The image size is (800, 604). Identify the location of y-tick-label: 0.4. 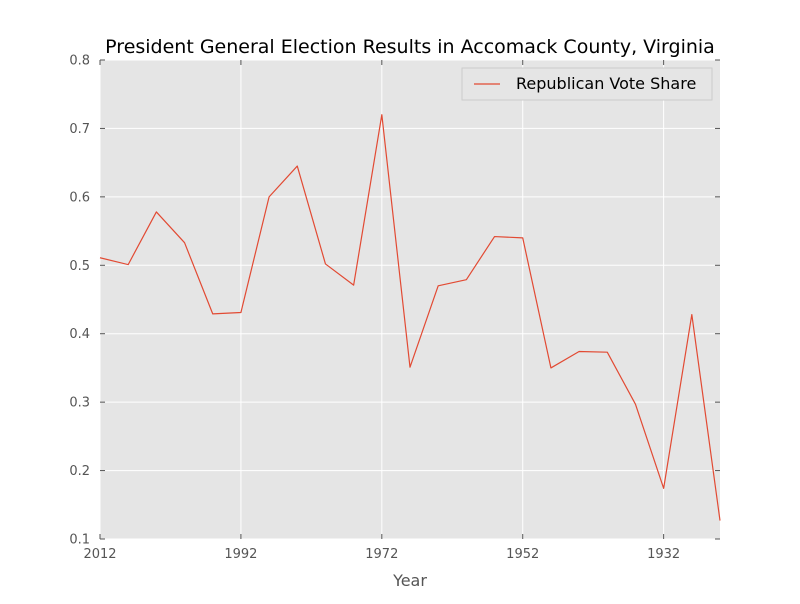
(79, 334).